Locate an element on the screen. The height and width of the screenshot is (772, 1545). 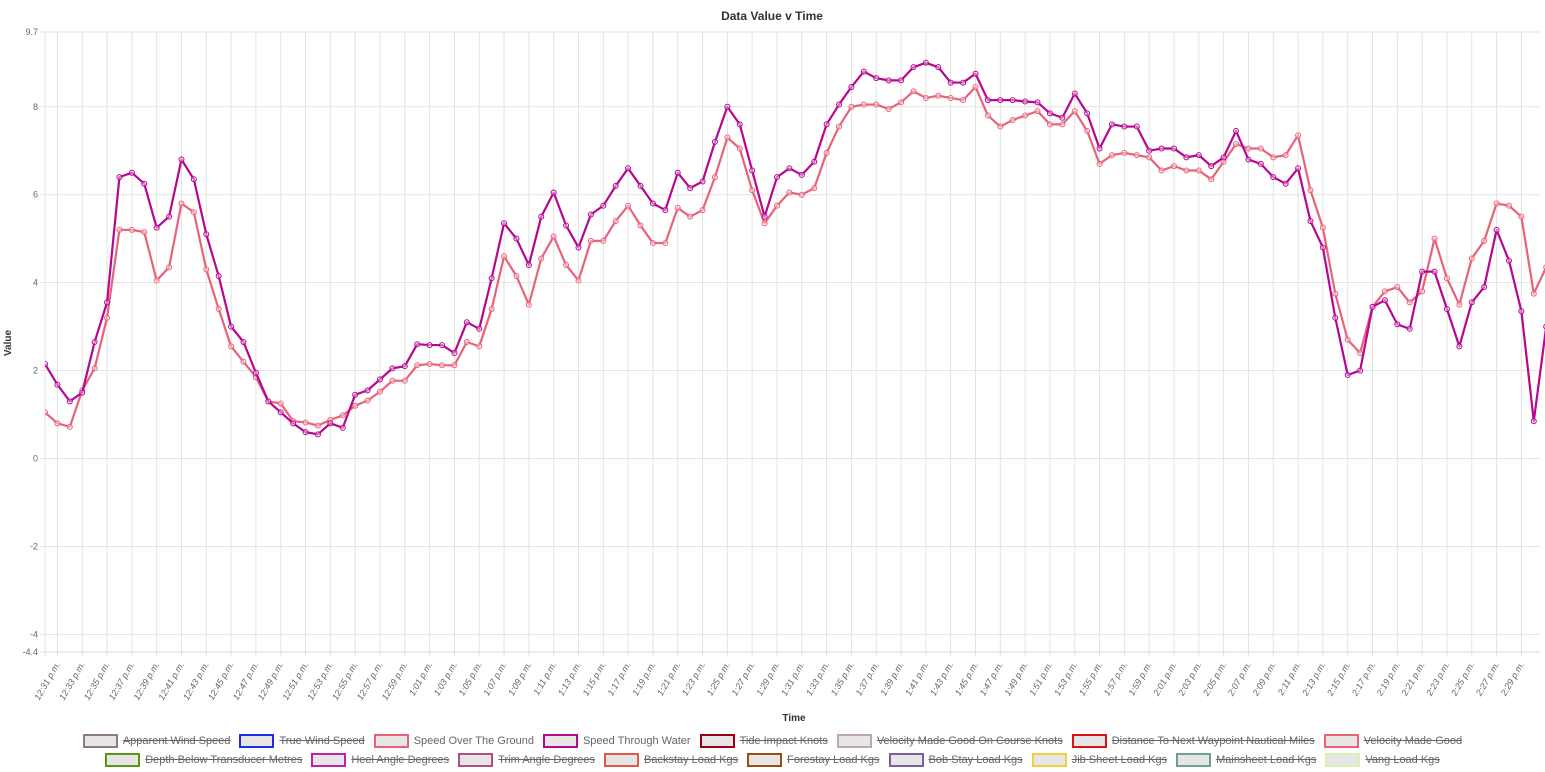
legend-item-mainsheet-load-kgs: Mainsheet Load Kgs is located at coordinates (1246, 760).